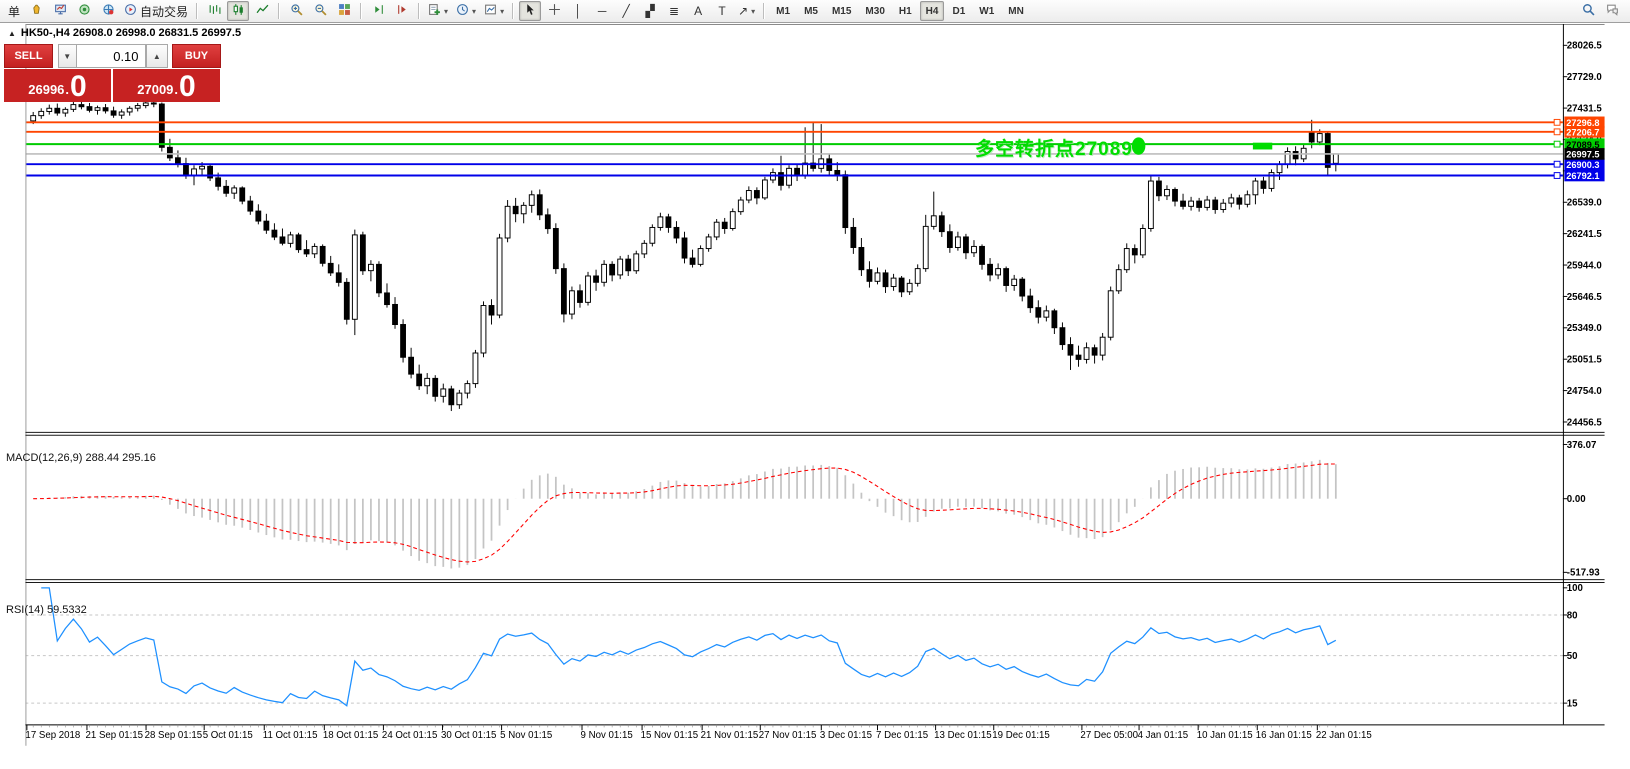  Describe the element at coordinates (554, 11) in the screenshot. I see `crosshair-button` at that location.